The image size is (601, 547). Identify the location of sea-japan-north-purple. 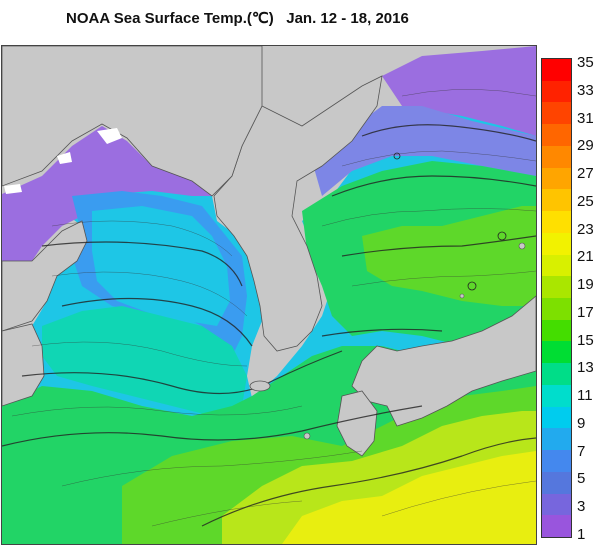
(459, 91).